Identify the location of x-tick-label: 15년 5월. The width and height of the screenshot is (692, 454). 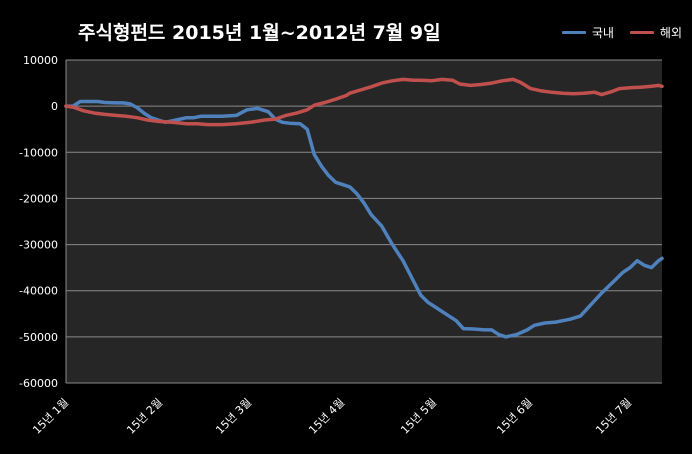
(418, 416).